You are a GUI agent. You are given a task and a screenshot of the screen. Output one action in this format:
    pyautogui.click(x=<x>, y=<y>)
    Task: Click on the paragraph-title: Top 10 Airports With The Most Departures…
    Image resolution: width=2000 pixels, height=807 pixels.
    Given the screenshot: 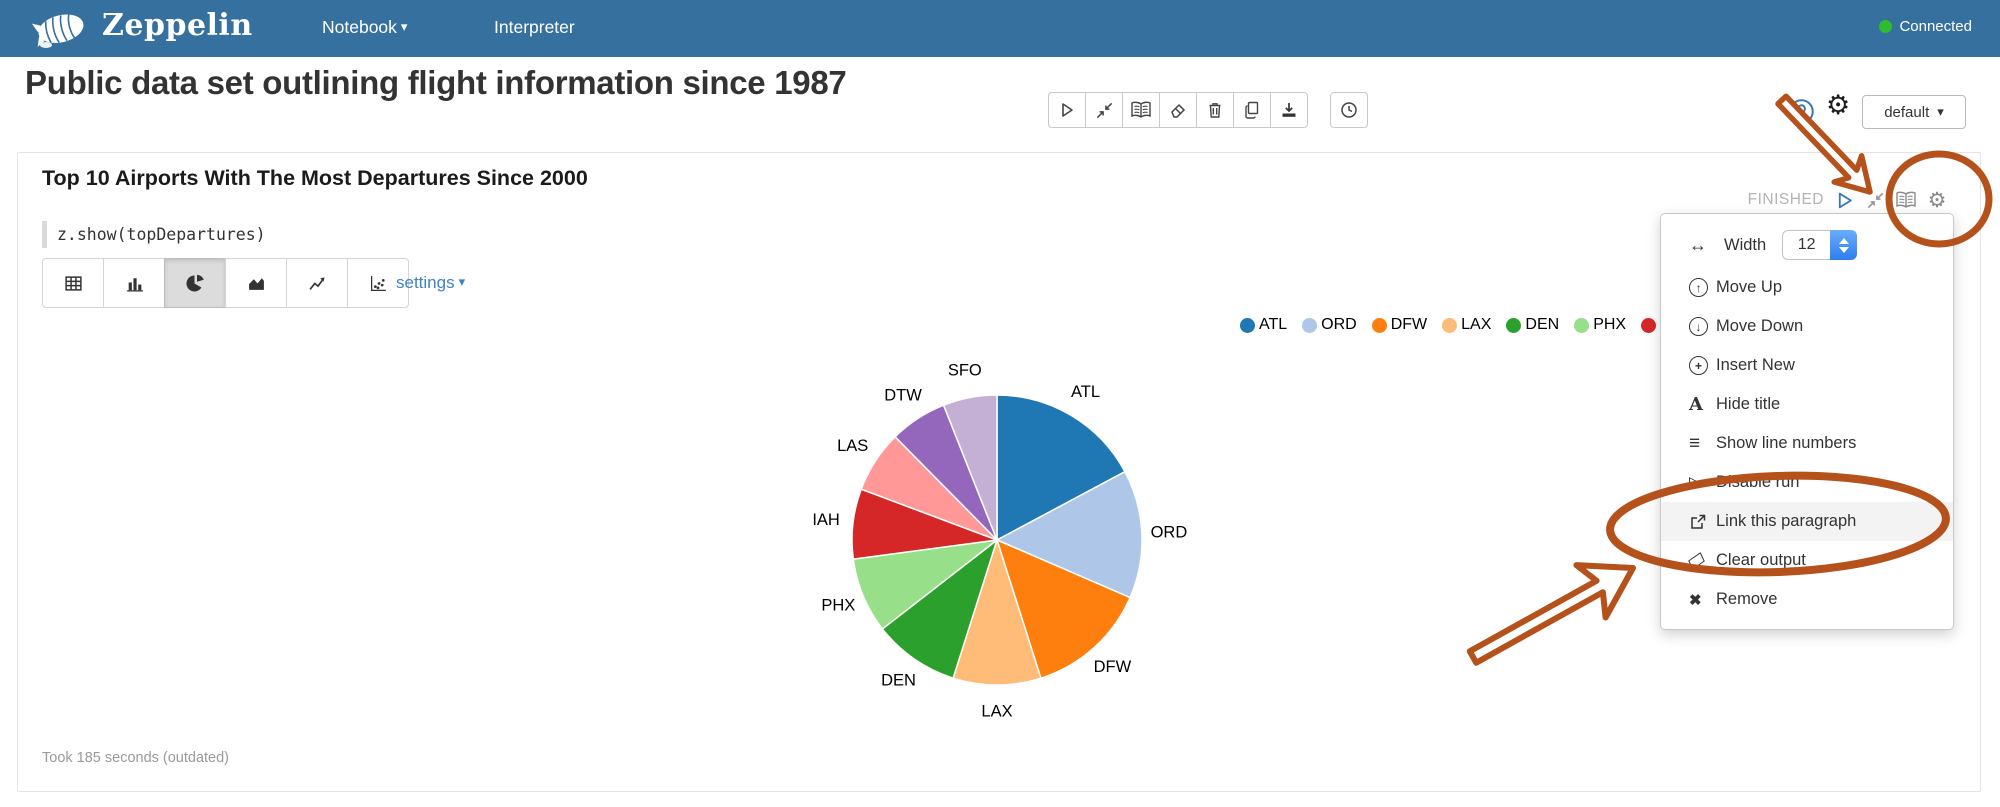 What is the action you would take?
    pyautogui.click(x=315, y=178)
    